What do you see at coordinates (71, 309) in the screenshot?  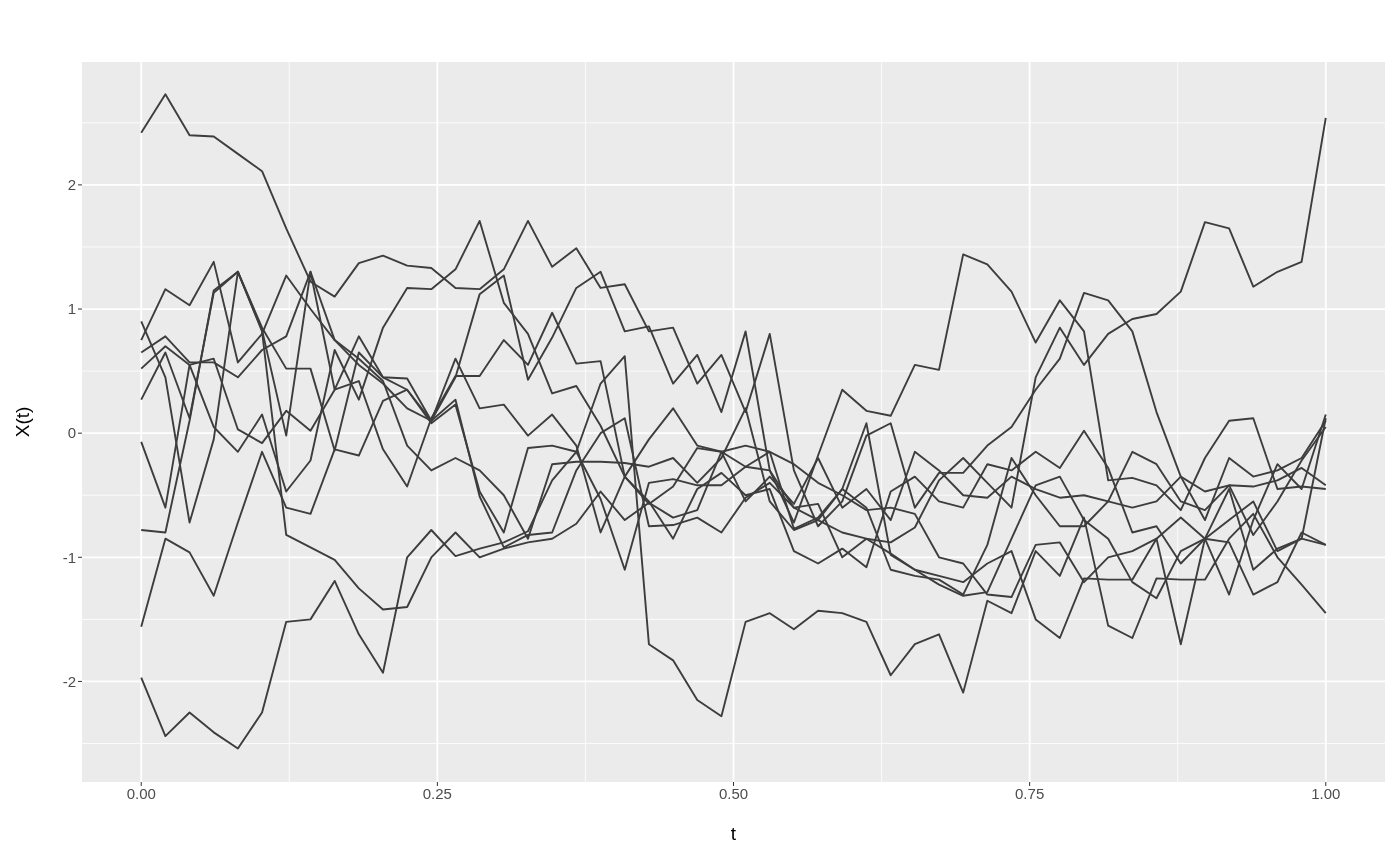 I see `y-tick-label: 1` at bounding box center [71, 309].